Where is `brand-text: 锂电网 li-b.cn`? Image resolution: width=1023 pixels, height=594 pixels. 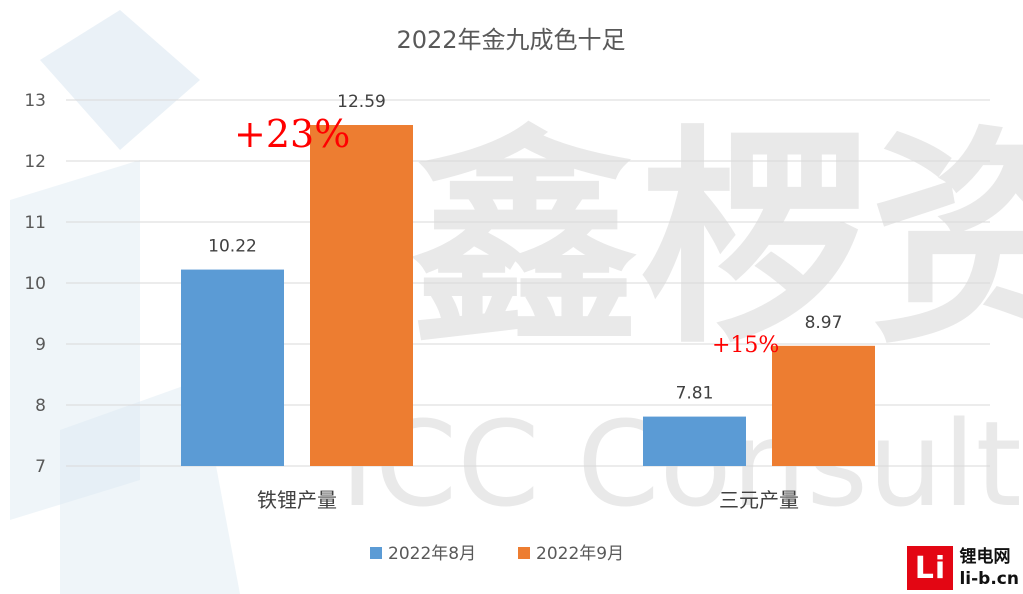
brand-text: 锂电网 li-b.cn is located at coordinates (989, 568).